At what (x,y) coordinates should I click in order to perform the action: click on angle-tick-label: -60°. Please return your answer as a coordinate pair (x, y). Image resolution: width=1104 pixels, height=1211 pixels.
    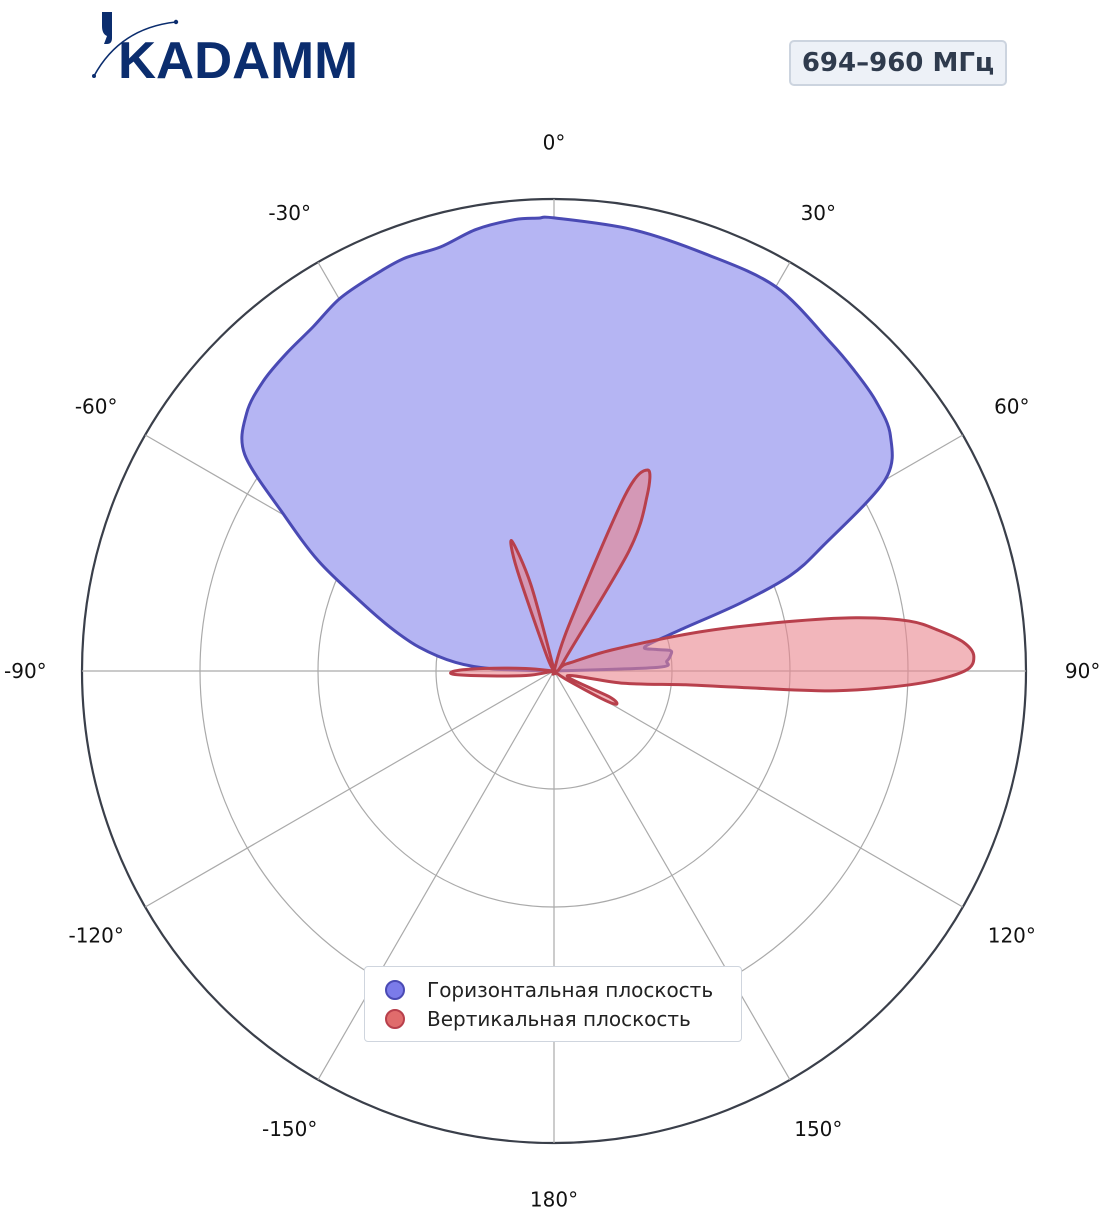
    Looking at the image, I should click on (96, 407).